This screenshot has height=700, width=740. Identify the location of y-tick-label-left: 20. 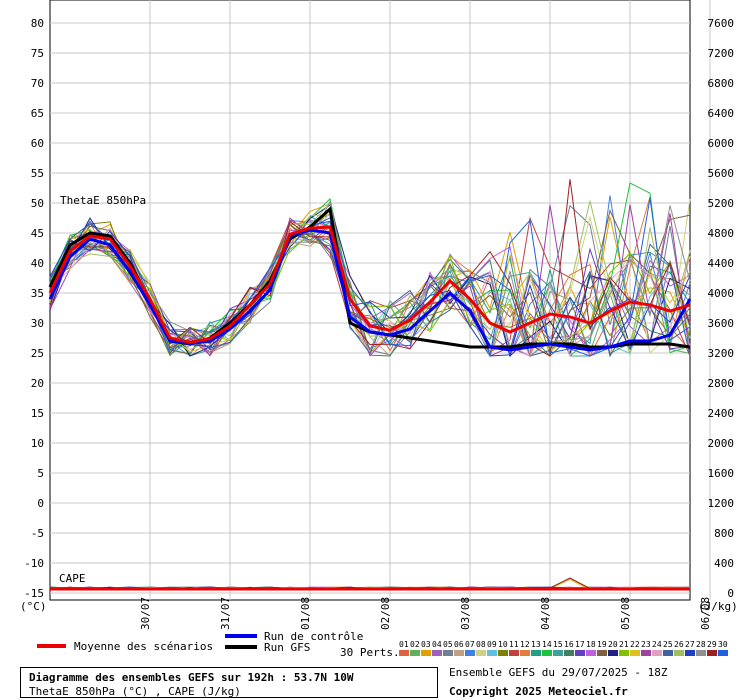
(37, 383).